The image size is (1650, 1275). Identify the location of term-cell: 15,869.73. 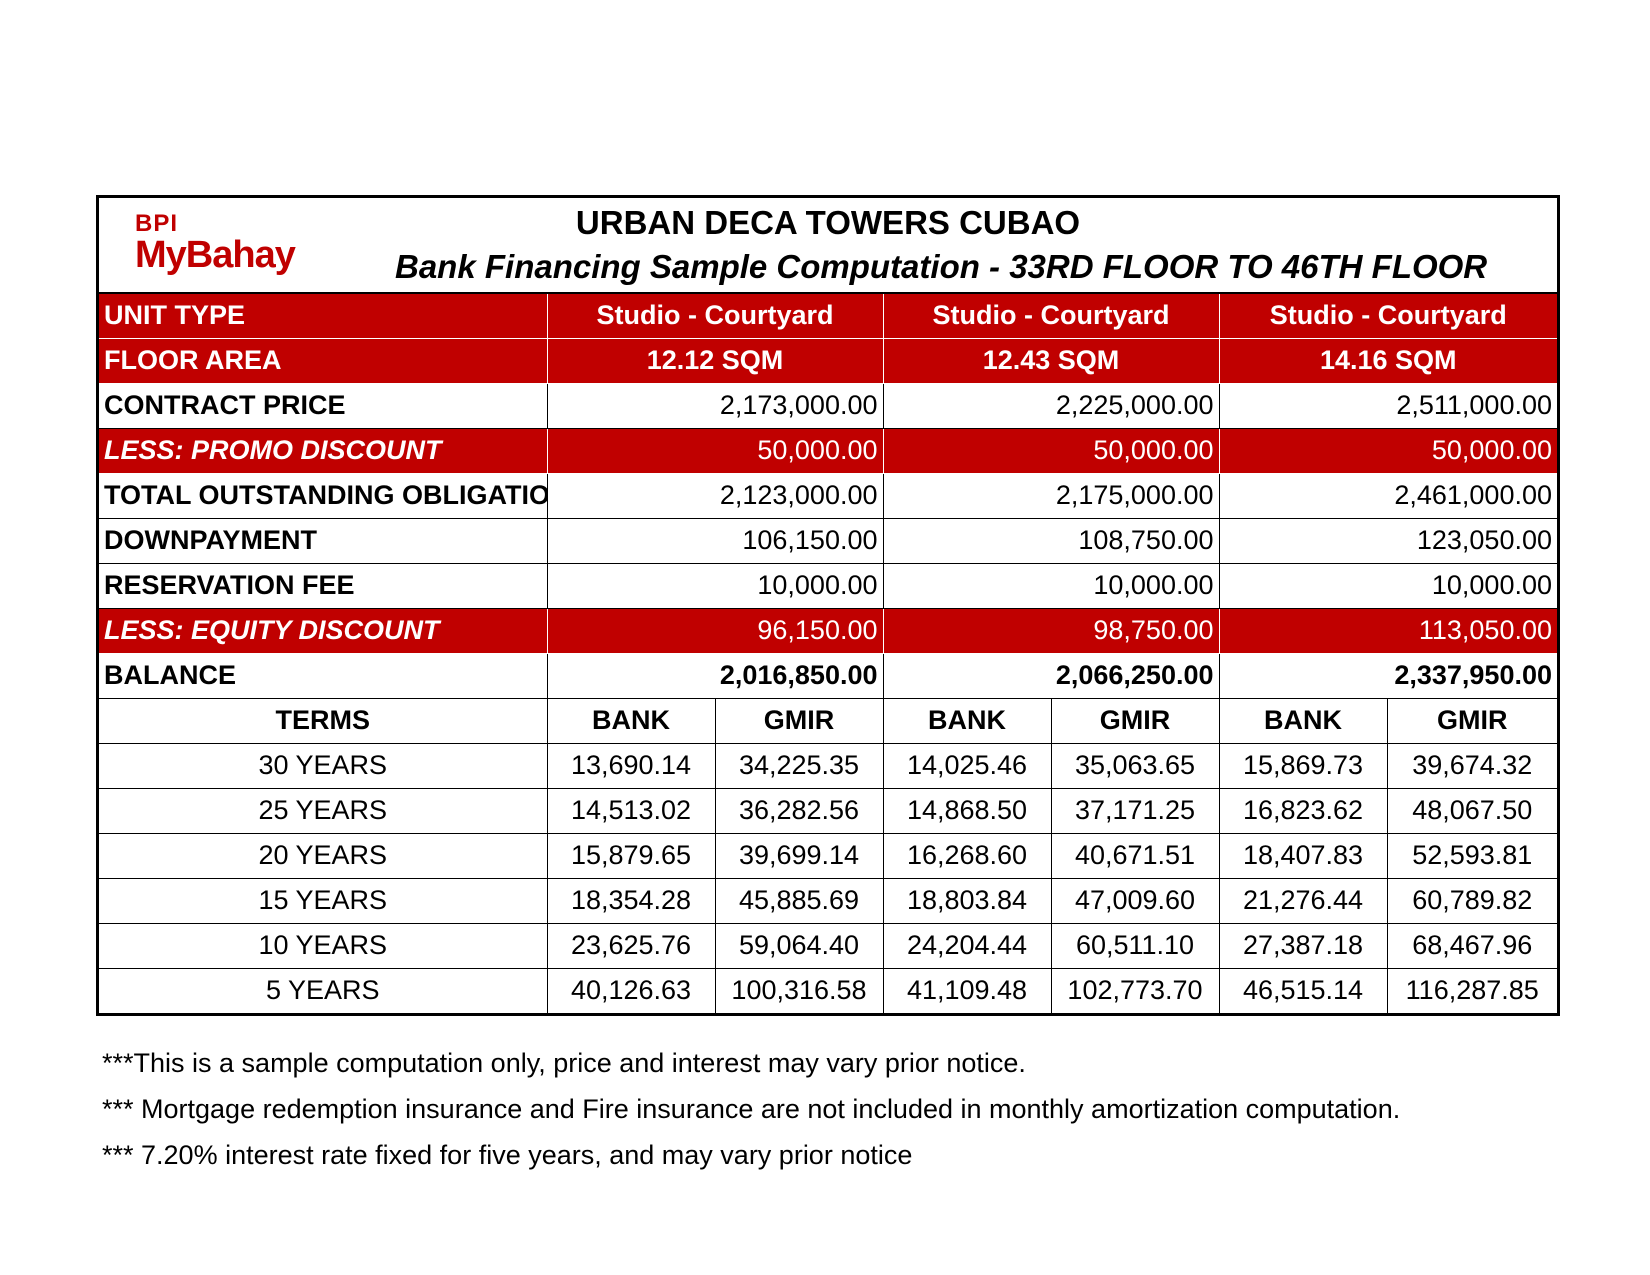
(1303, 765).